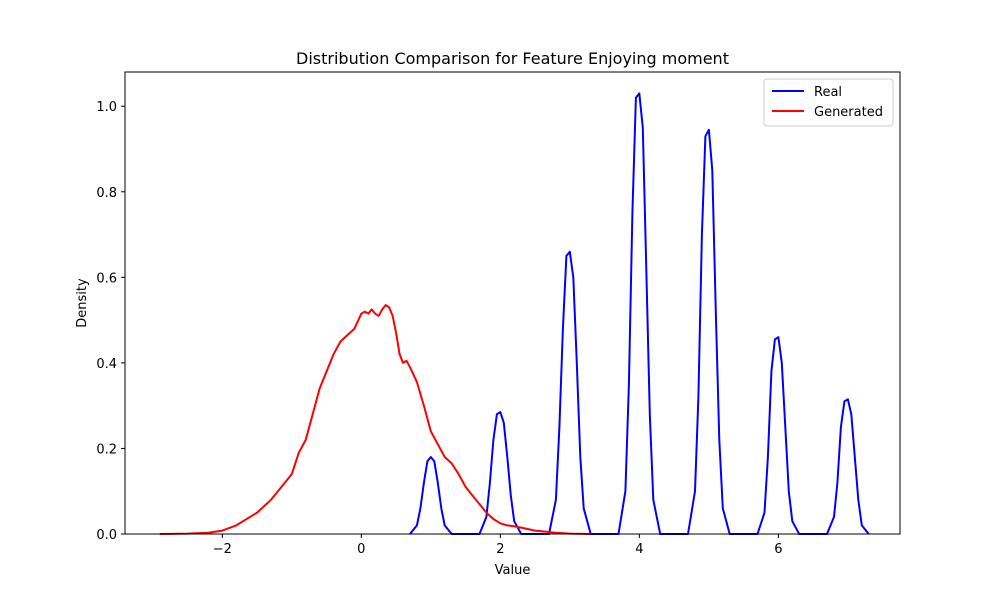  What do you see at coordinates (222, 549) in the screenshot?
I see `x-tick-label: −2` at bounding box center [222, 549].